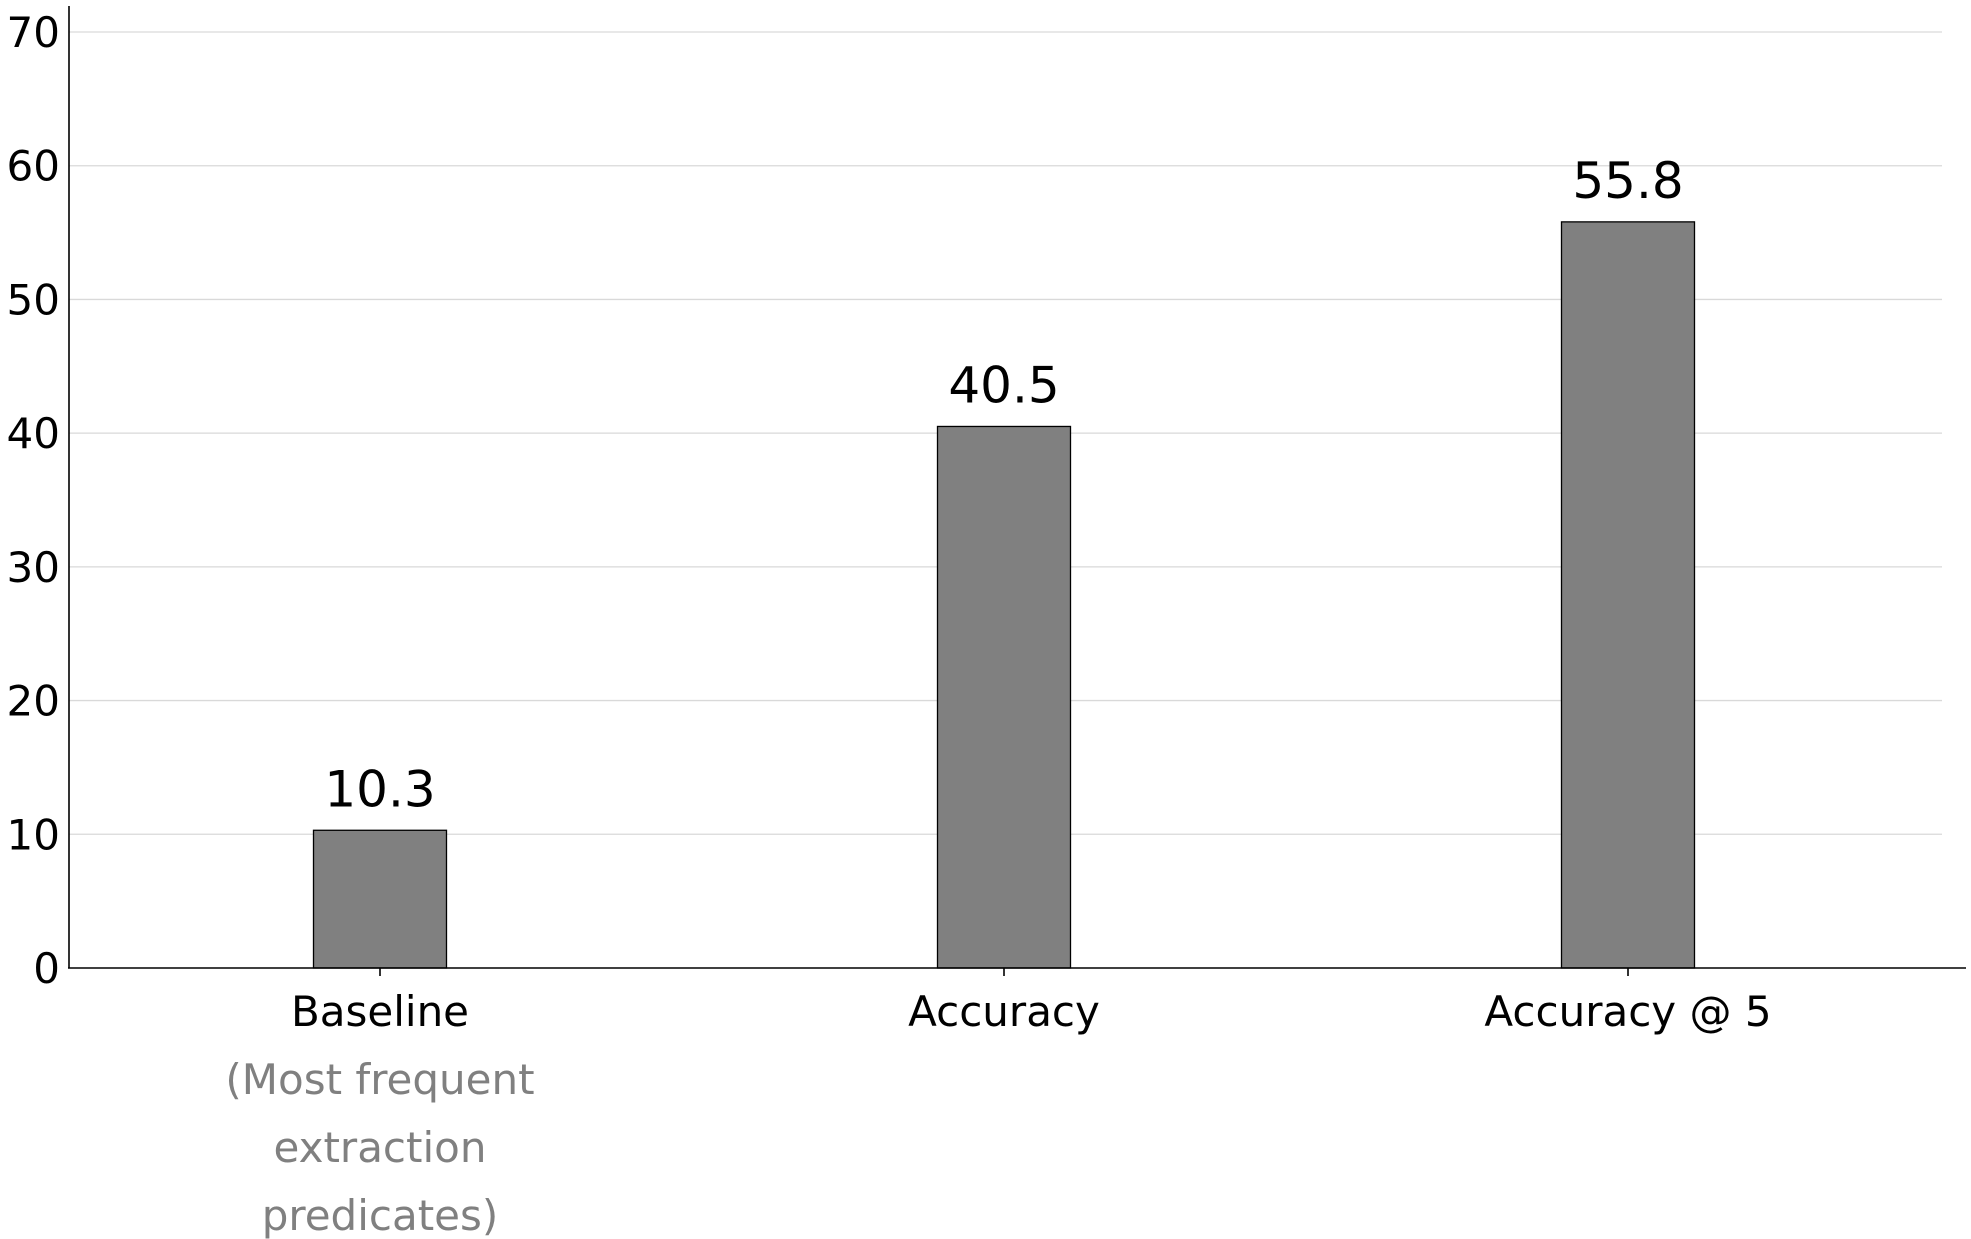 This screenshot has width=1971, height=1239. I want to click on x-tick-sublabel: (Most frequent, so click(379, 1079).